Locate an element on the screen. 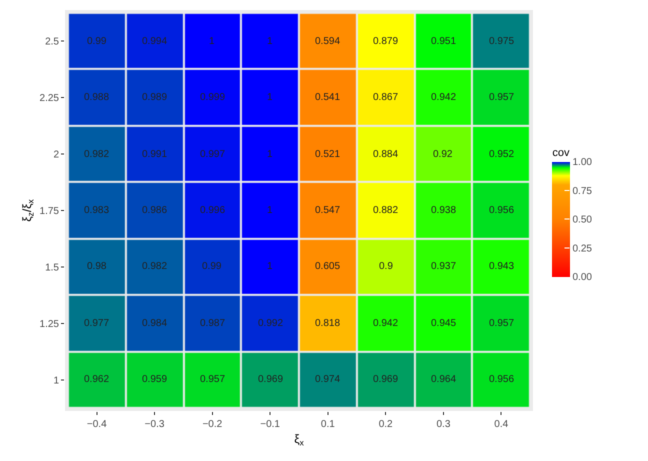 Image resolution: width=648 pixels, height=461 pixels. data-label: 0.975 is located at coordinates (501, 41).